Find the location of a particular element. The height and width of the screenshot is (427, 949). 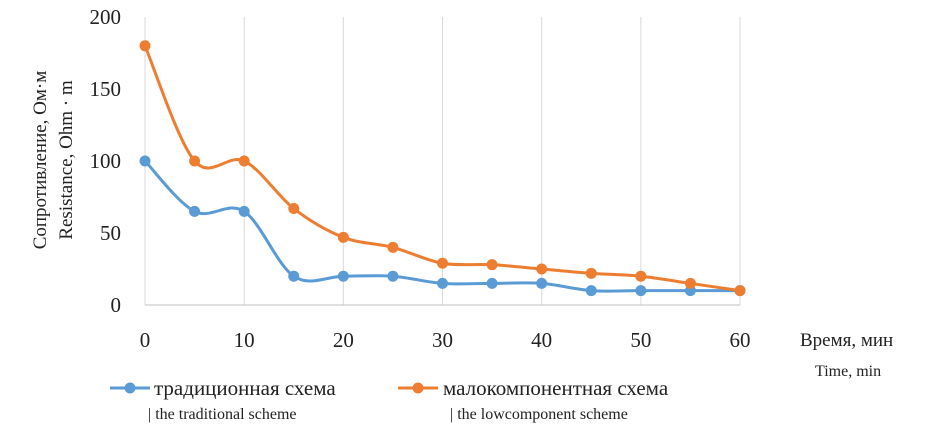

y-tick-labels: 0 50 100 150 200 is located at coordinates (106, 161).